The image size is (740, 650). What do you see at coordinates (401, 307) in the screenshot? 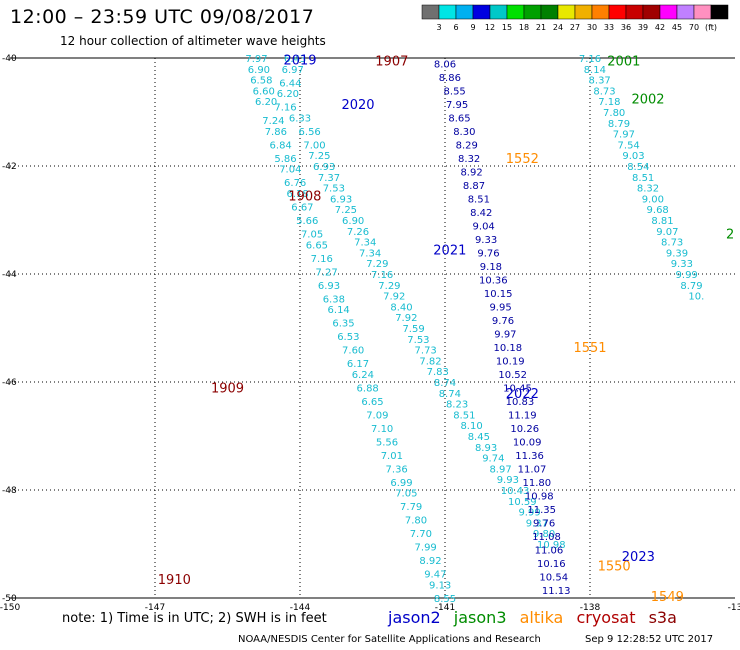
I see `data-point-label: 8.40` at bounding box center [401, 307].